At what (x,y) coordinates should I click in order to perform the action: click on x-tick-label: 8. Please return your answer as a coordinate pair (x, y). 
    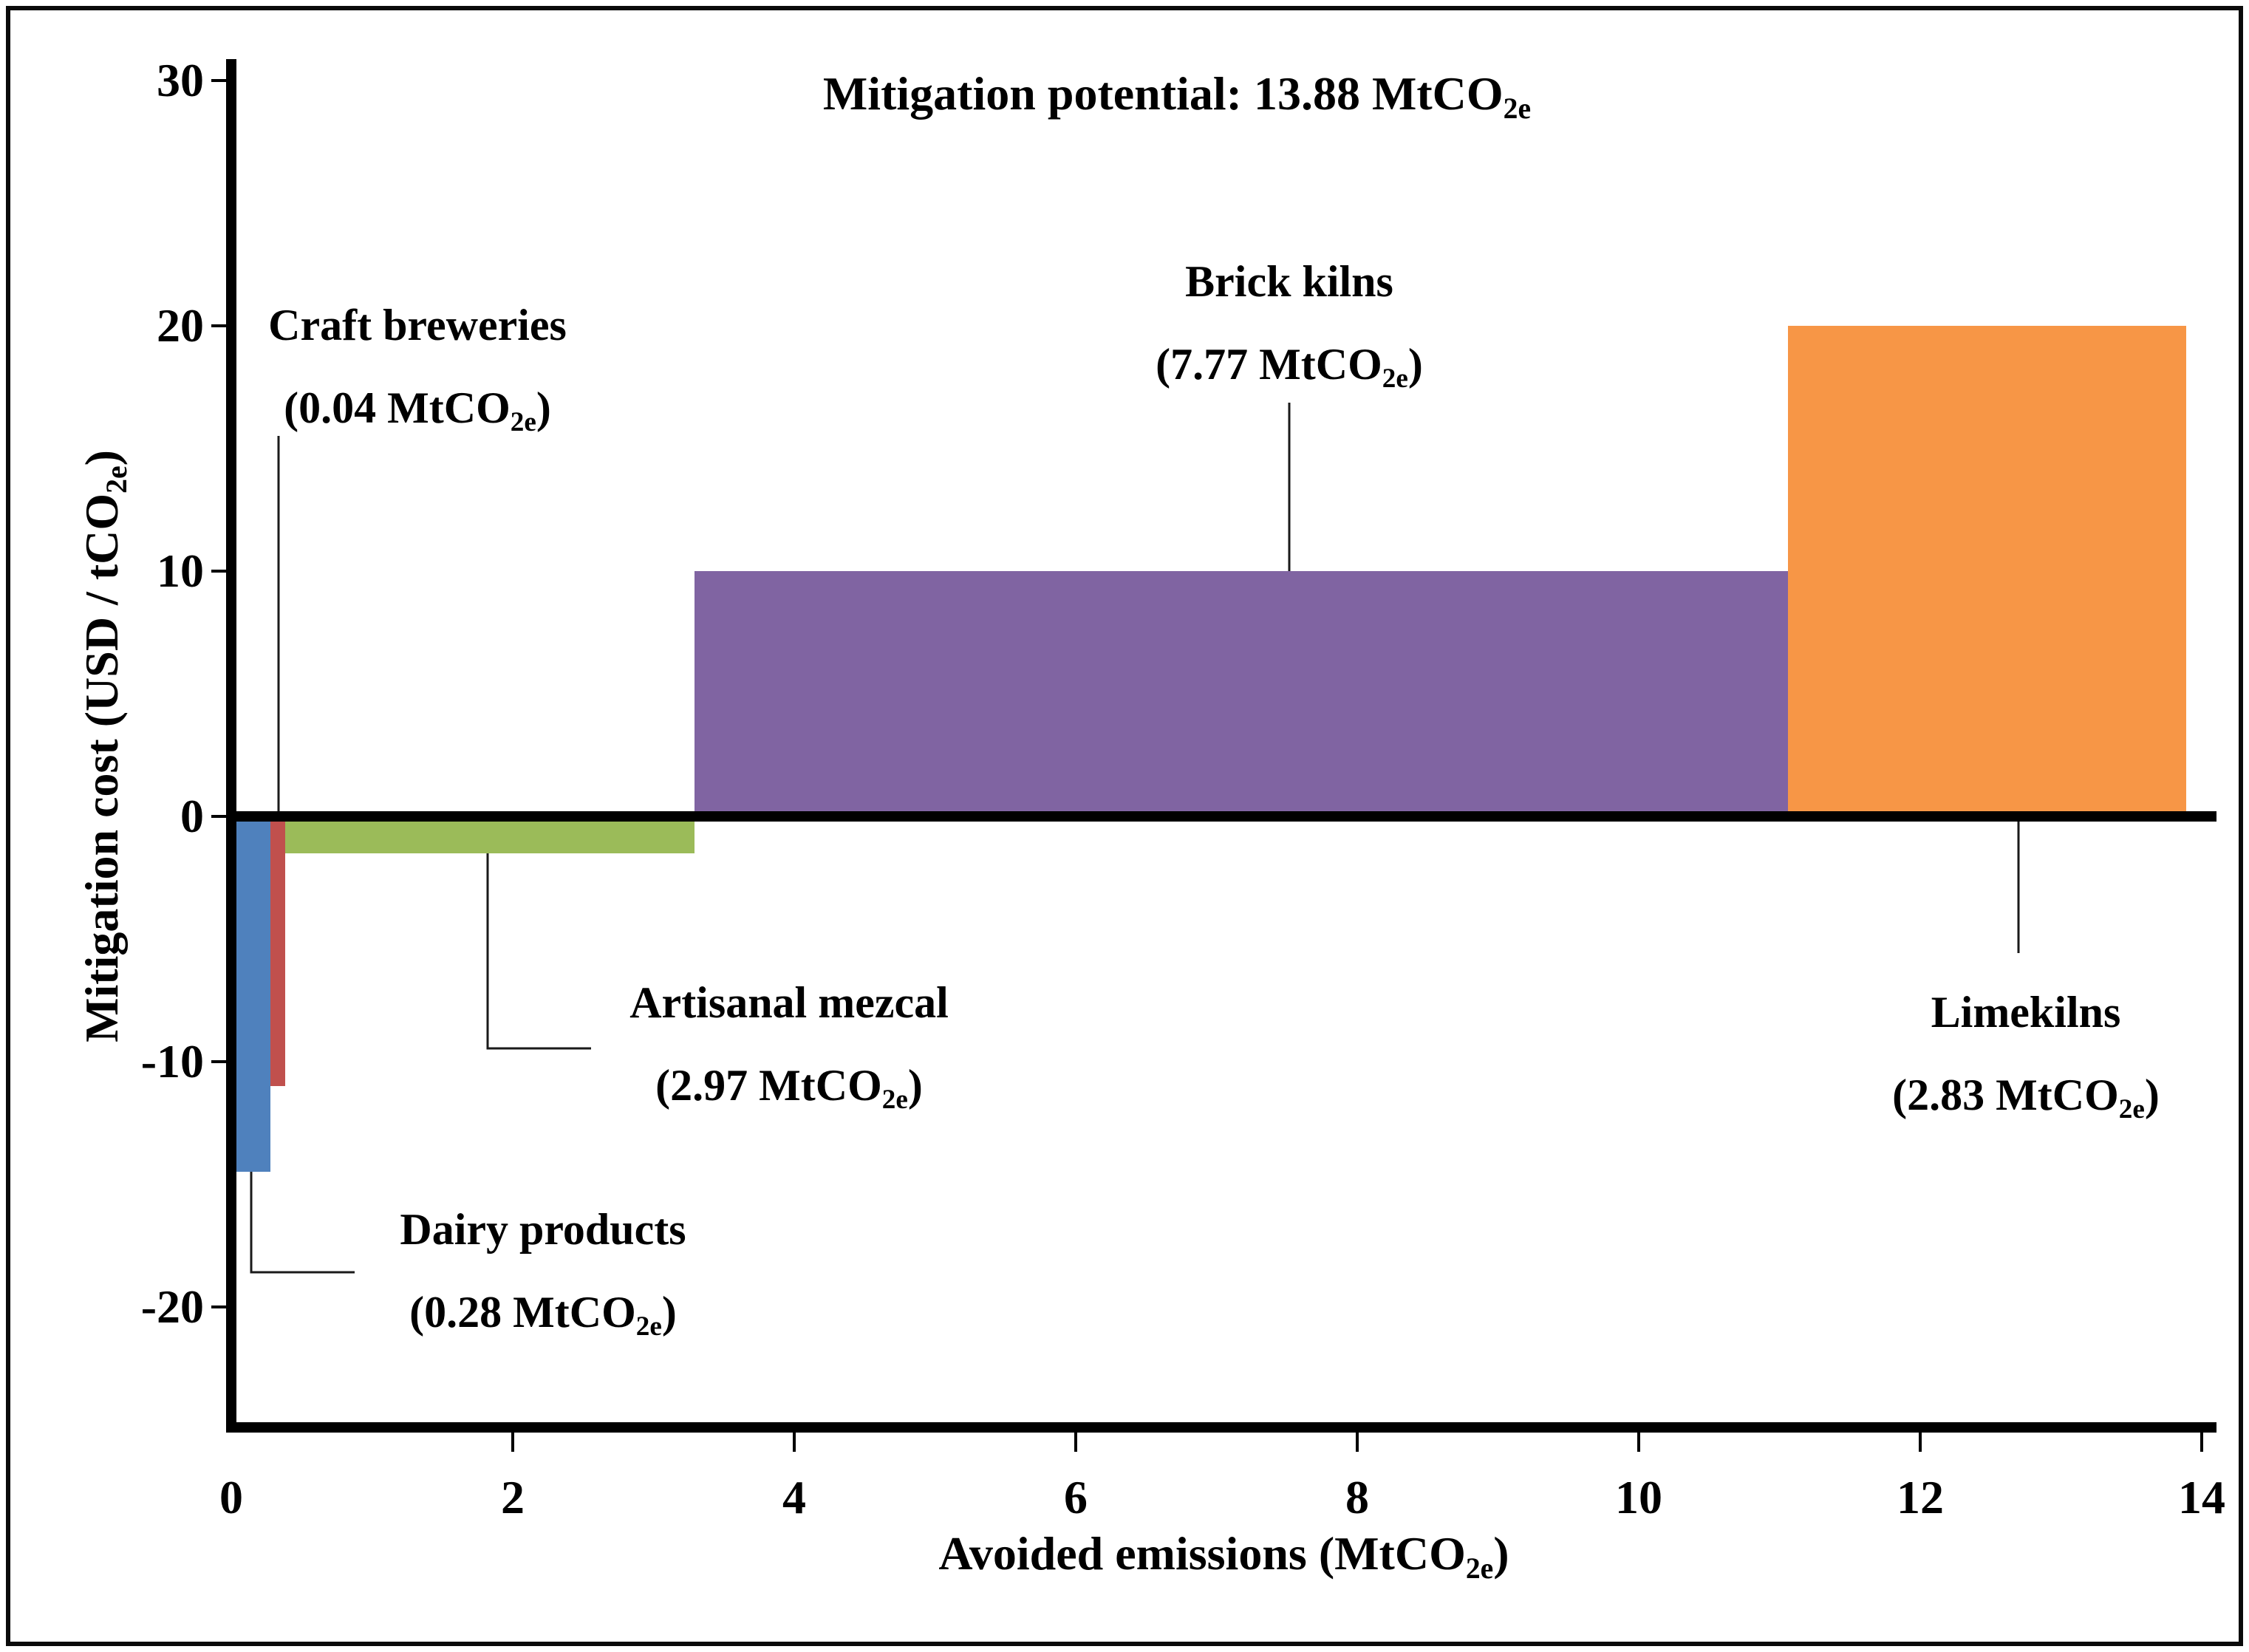
    Looking at the image, I should click on (1357, 1497).